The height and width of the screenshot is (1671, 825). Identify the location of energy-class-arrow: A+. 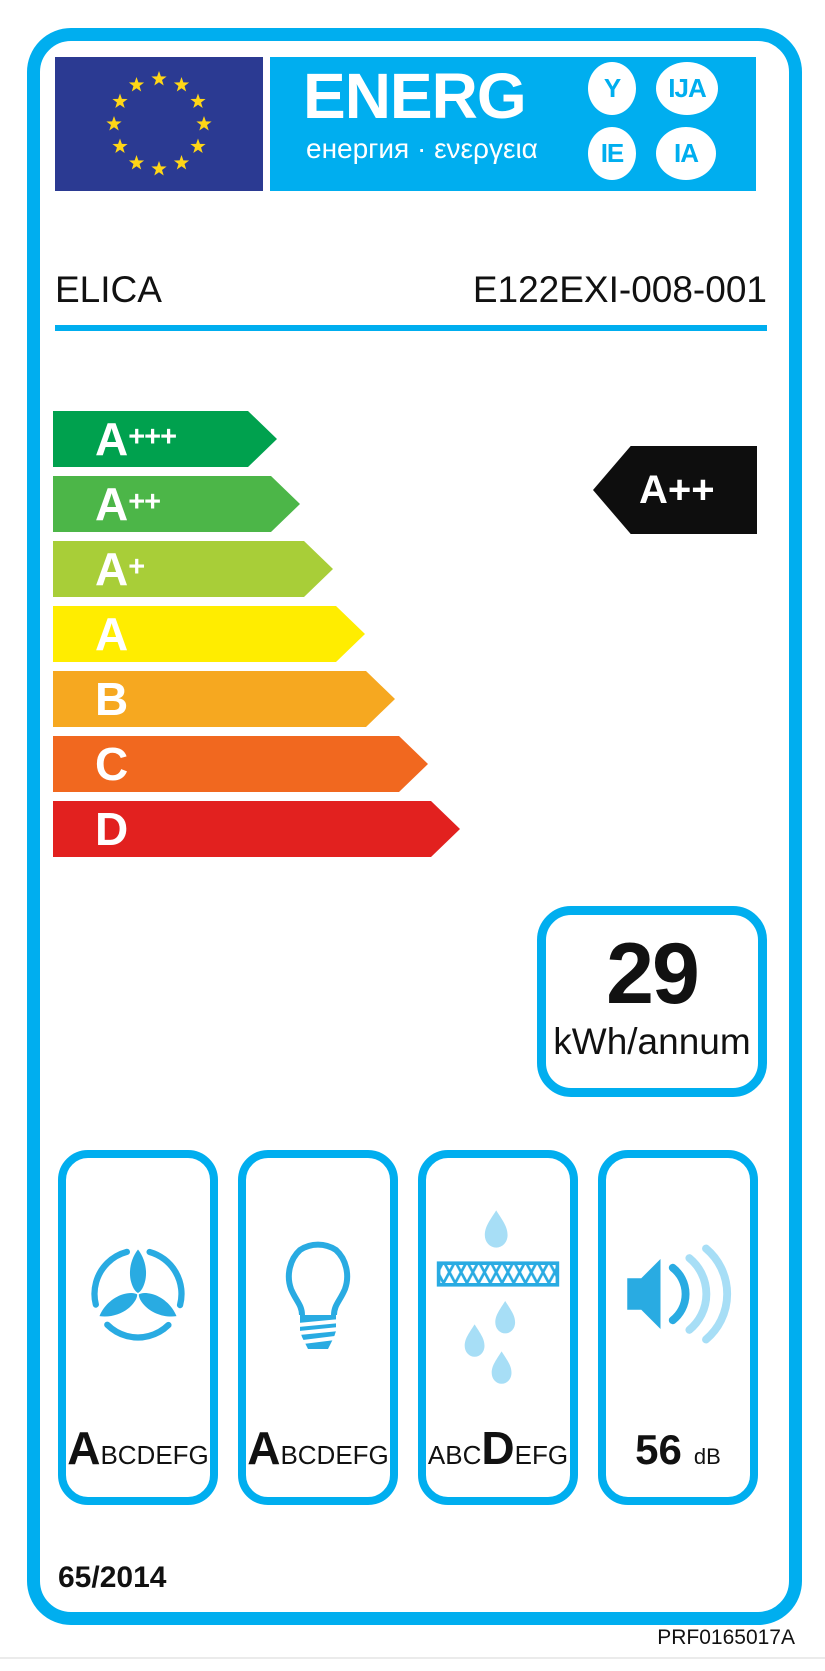
(193, 569).